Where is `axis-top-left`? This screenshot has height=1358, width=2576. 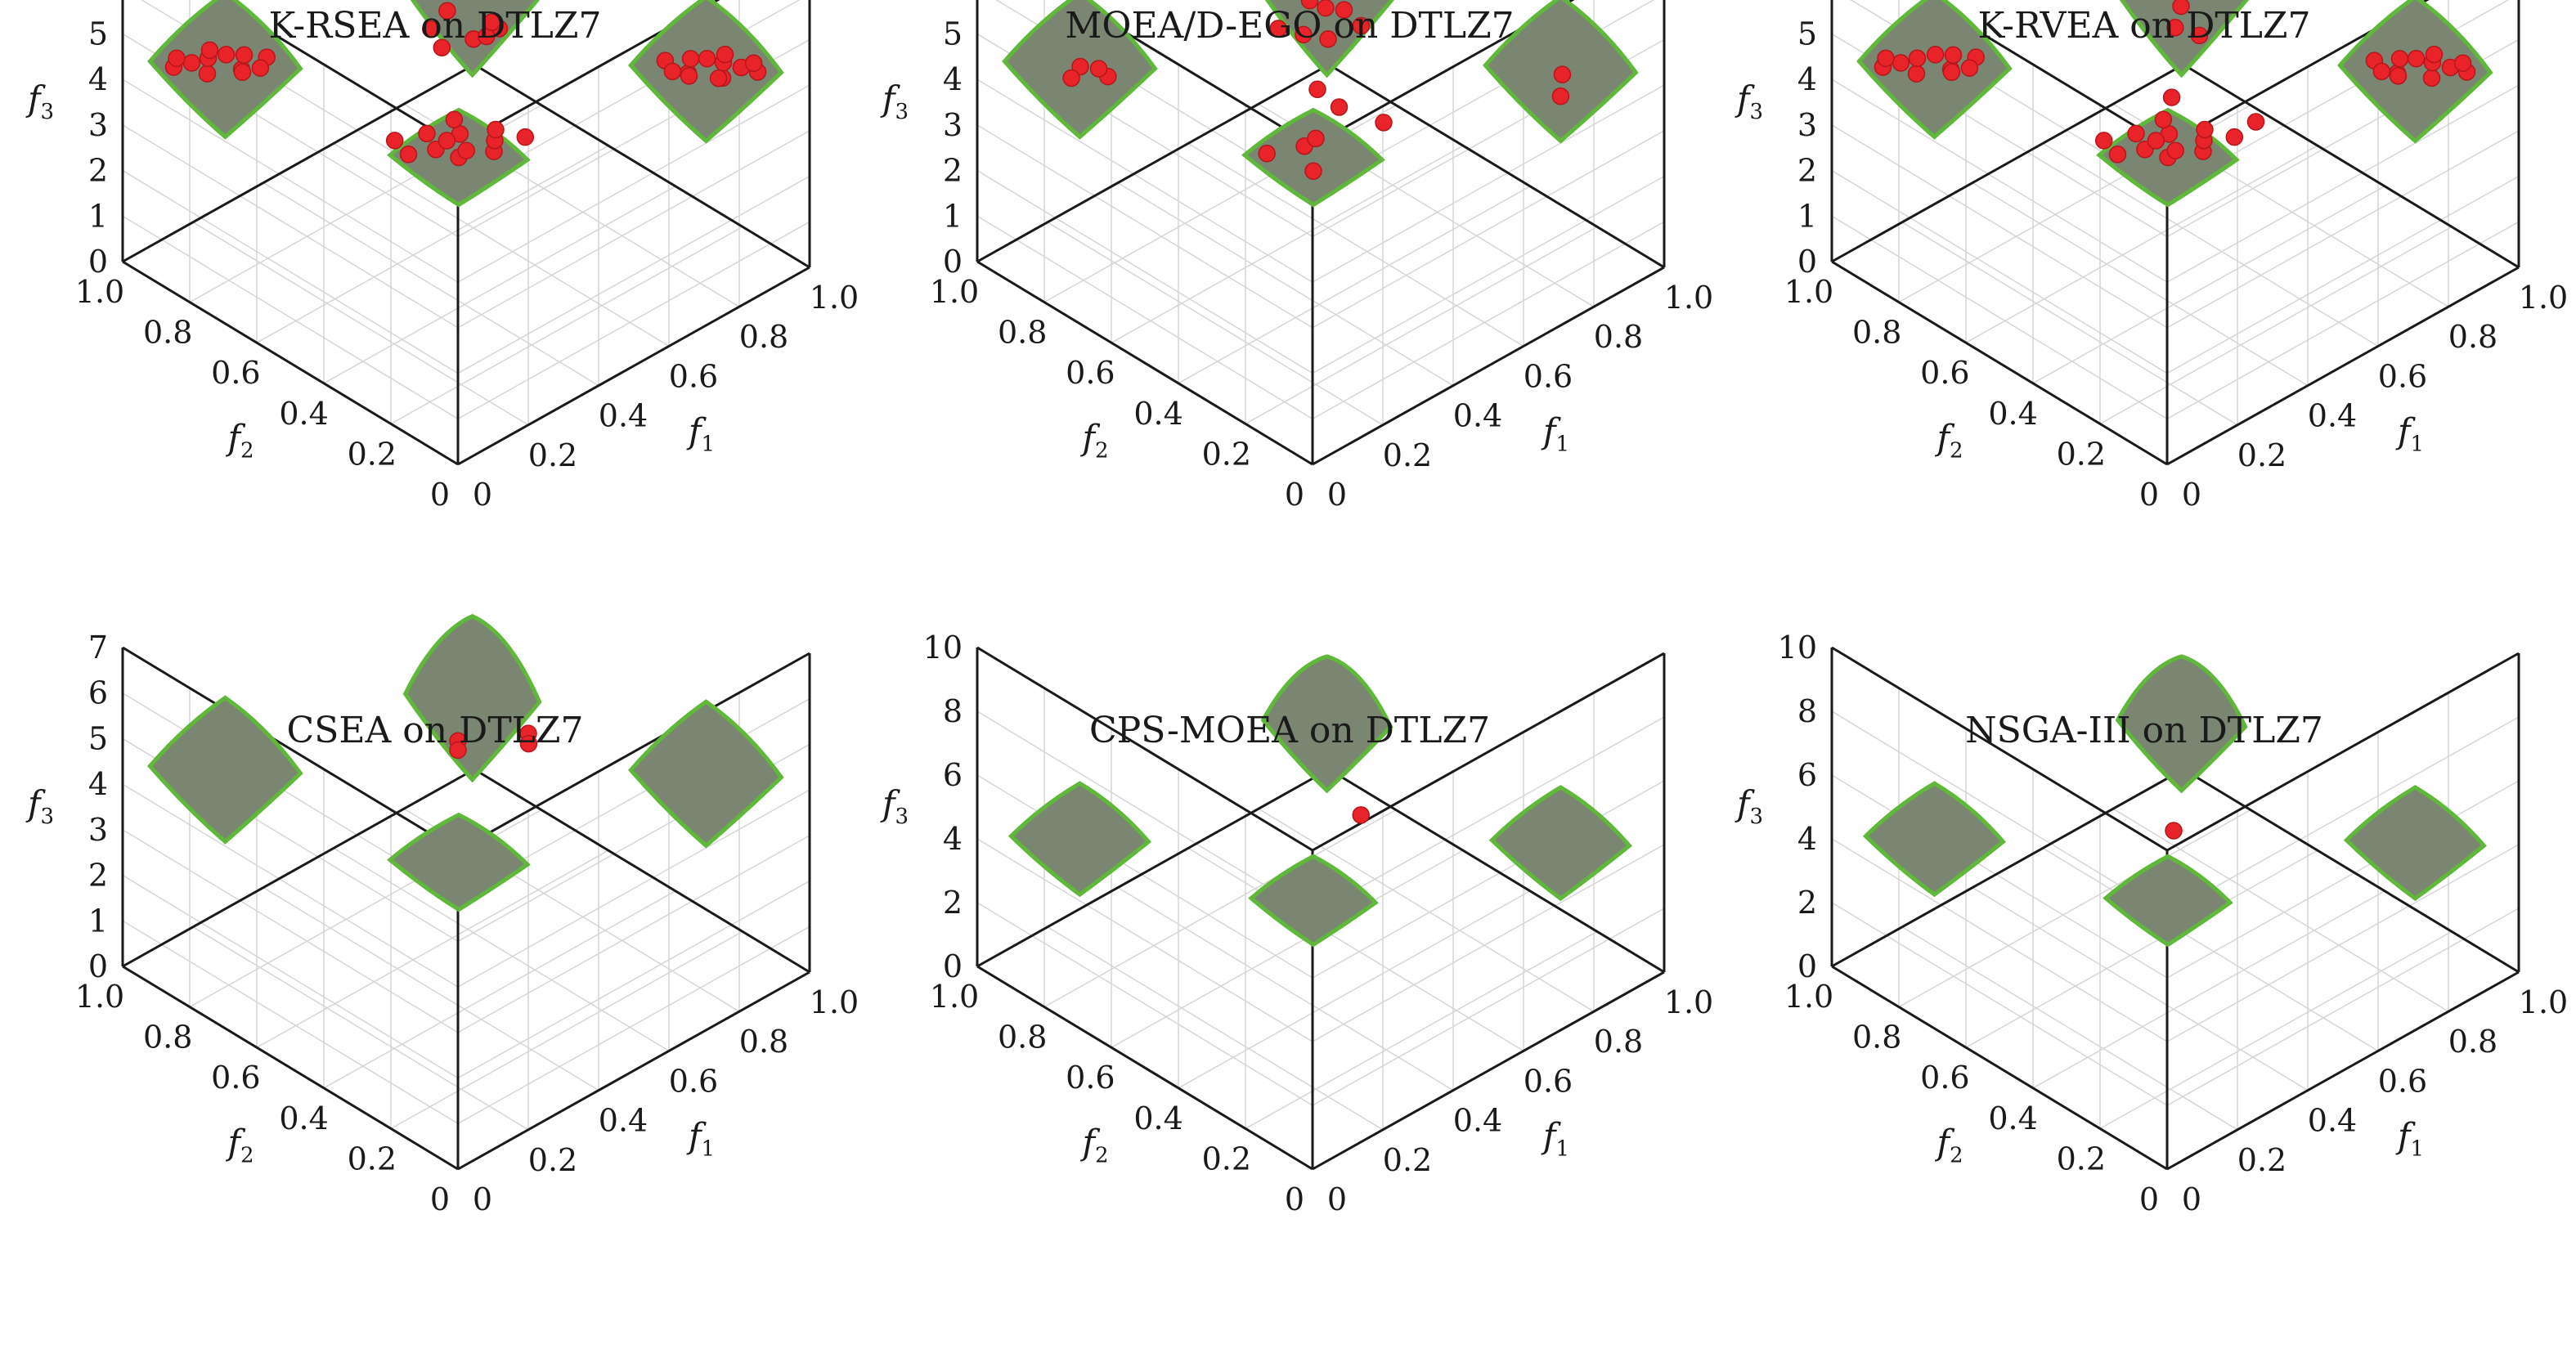
axis-top-left is located at coordinates (336, 73).